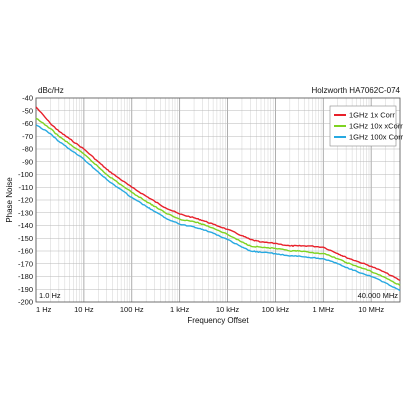  I want to click on x-tick-label: 100 Hz, so click(132, 309).